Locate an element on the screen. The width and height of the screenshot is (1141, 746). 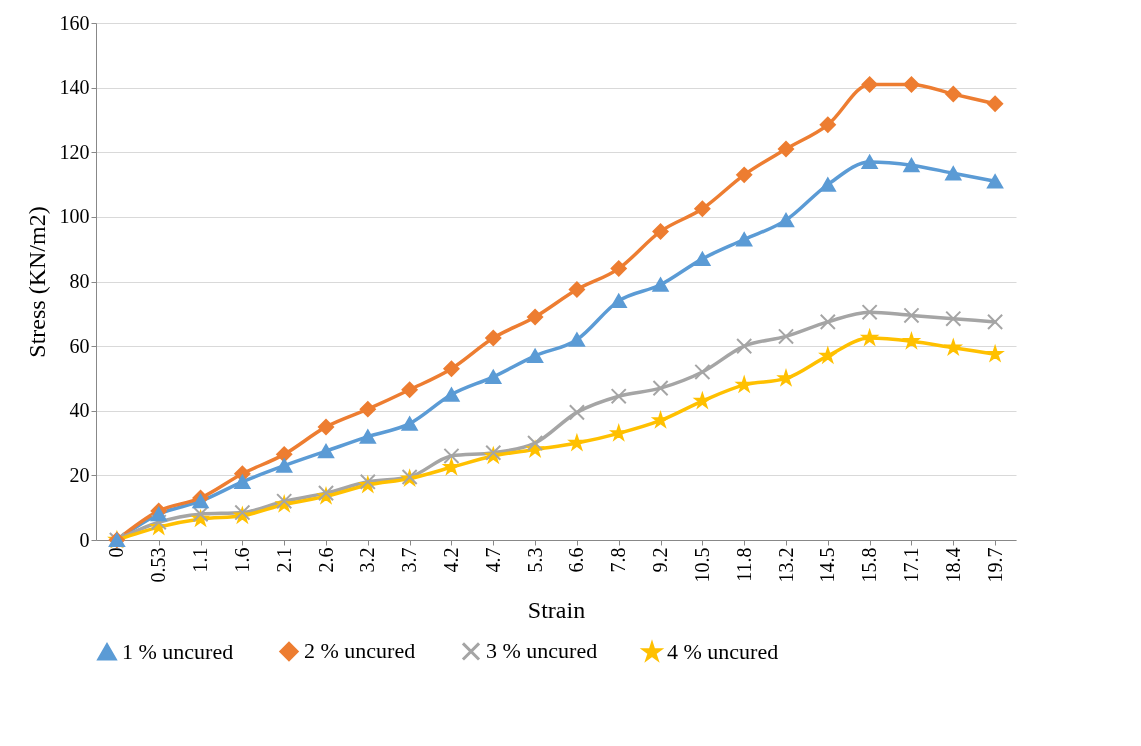
x-tick-label: 15.8 is located at coordinates (869, 565).